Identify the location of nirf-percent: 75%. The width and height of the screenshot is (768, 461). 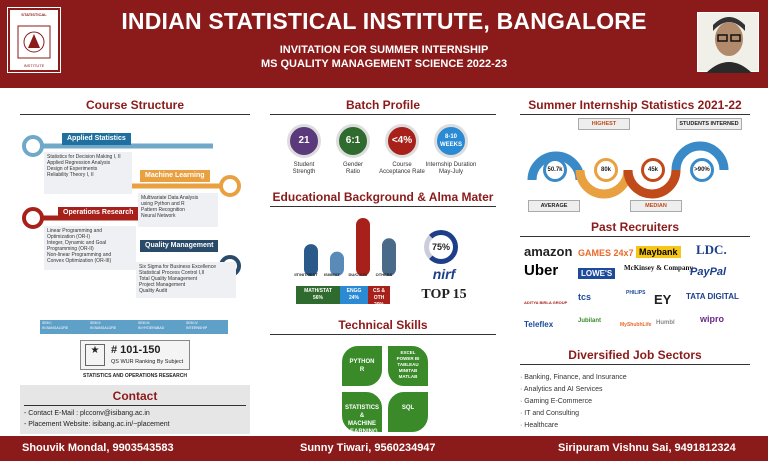
(441, 247).